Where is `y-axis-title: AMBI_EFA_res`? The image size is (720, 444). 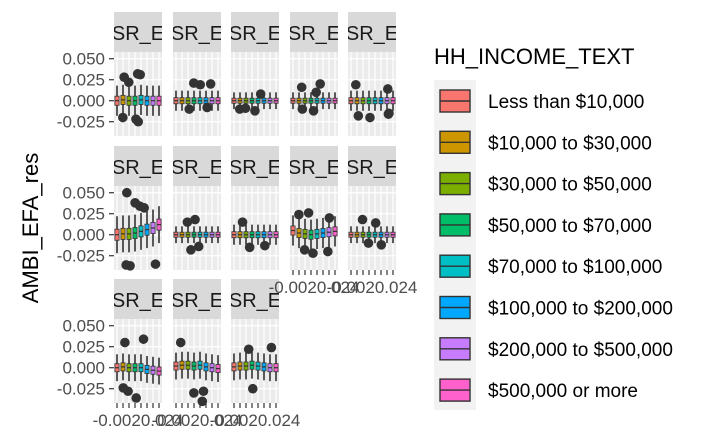 y-axis-title: AMBI_EFA_res is located at coordinates (30, 228).